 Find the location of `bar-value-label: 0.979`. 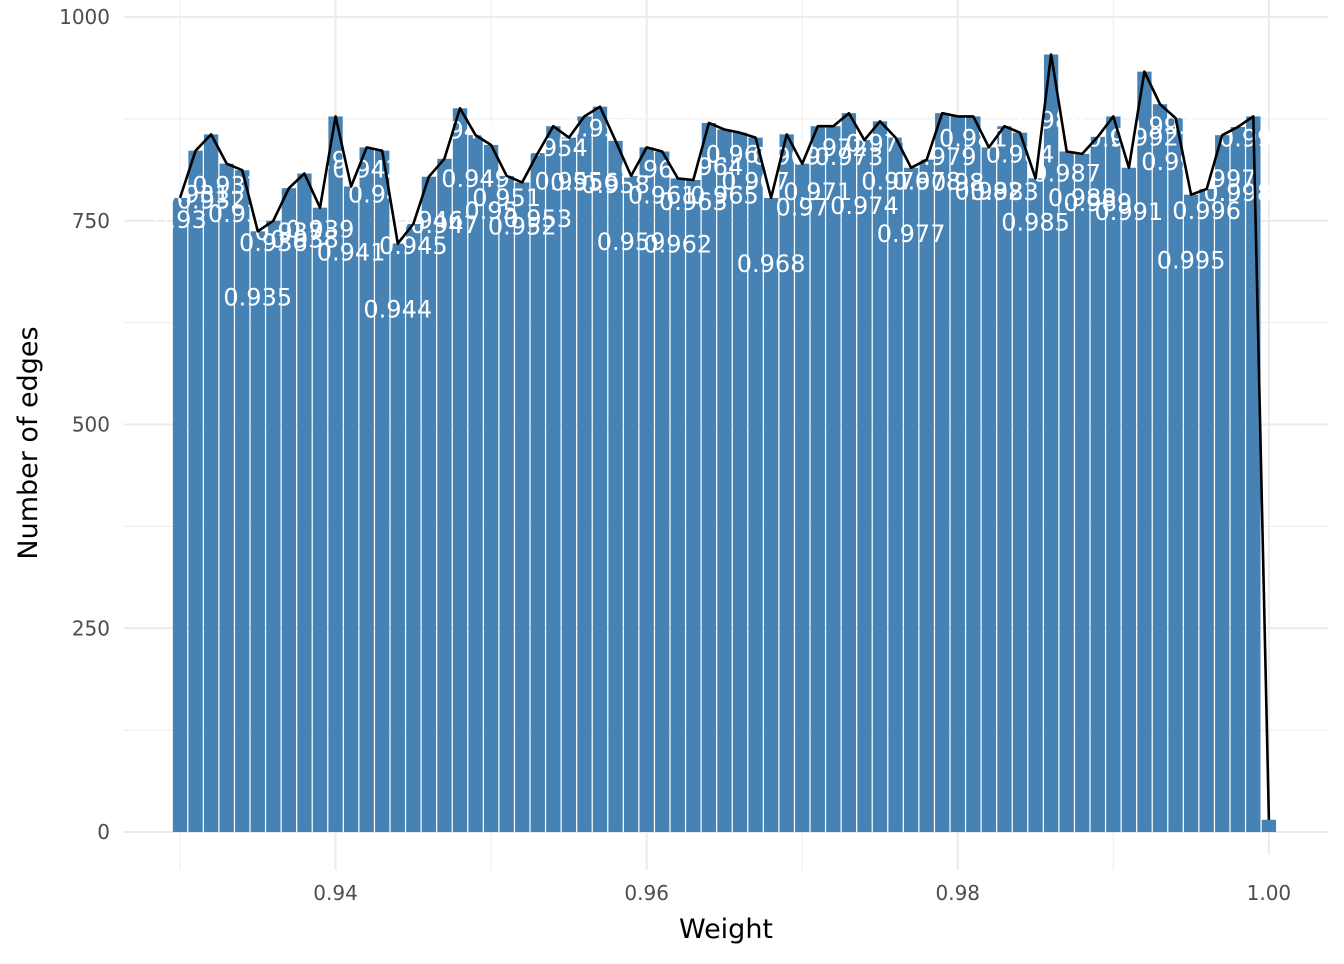

bar-value-label: 0.979 is located at coordinates (942, 157).